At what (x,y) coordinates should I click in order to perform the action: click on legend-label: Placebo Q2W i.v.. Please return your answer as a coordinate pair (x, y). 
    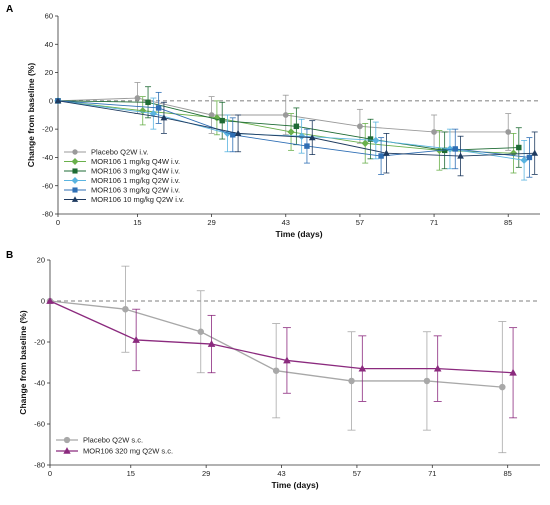
    Looking at the image, I should click on (119, 152).